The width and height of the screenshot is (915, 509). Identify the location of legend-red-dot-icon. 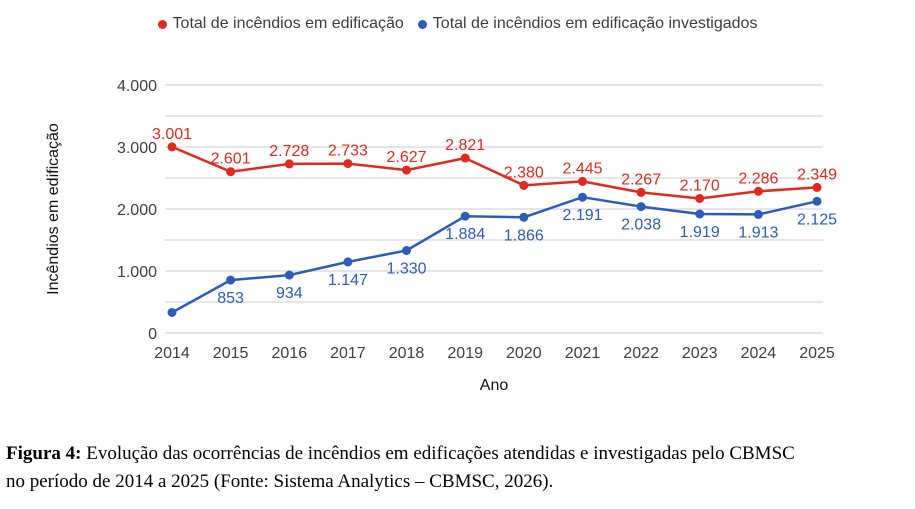
(162, 24).